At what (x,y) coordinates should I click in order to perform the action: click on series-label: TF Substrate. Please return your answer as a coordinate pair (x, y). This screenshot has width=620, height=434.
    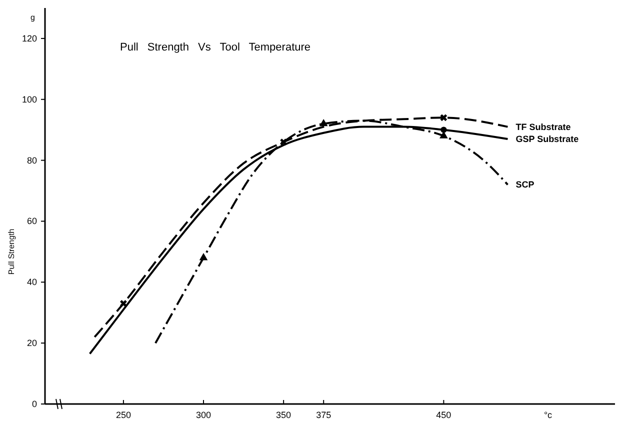
    Looking at the image, I should click on (543, 127).